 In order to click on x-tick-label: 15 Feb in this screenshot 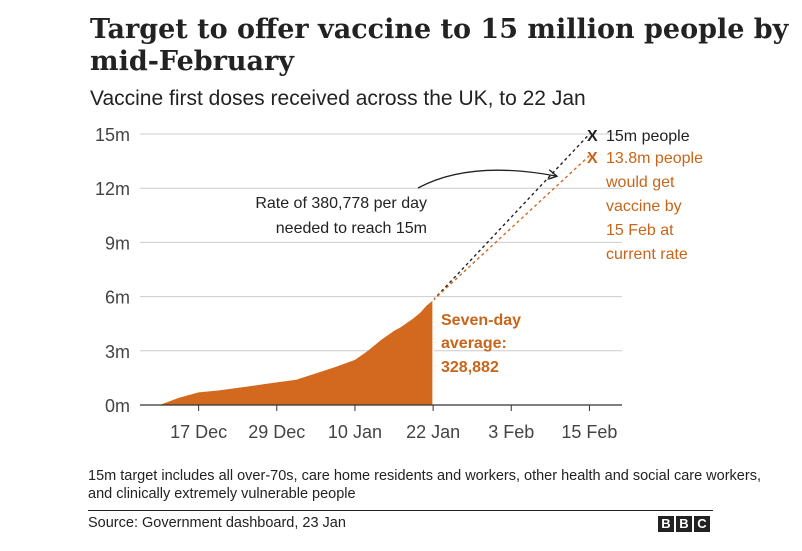, I will do `click(589, 432)`.